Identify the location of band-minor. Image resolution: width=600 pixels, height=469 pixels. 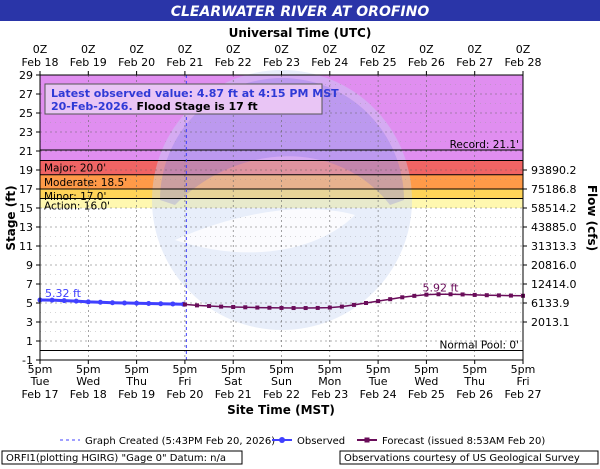
(281, 194).